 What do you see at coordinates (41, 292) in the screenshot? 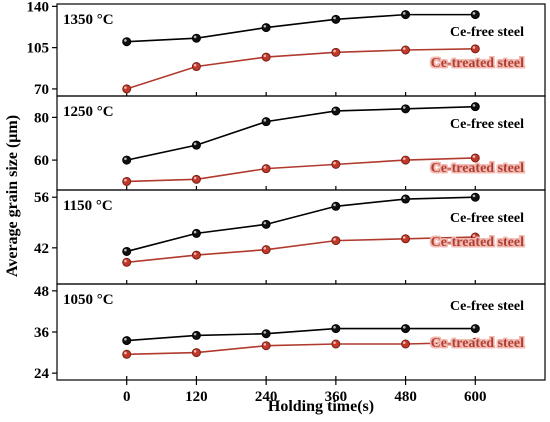
I see `y-tick-label: 48` at bounding box center [41, 292].